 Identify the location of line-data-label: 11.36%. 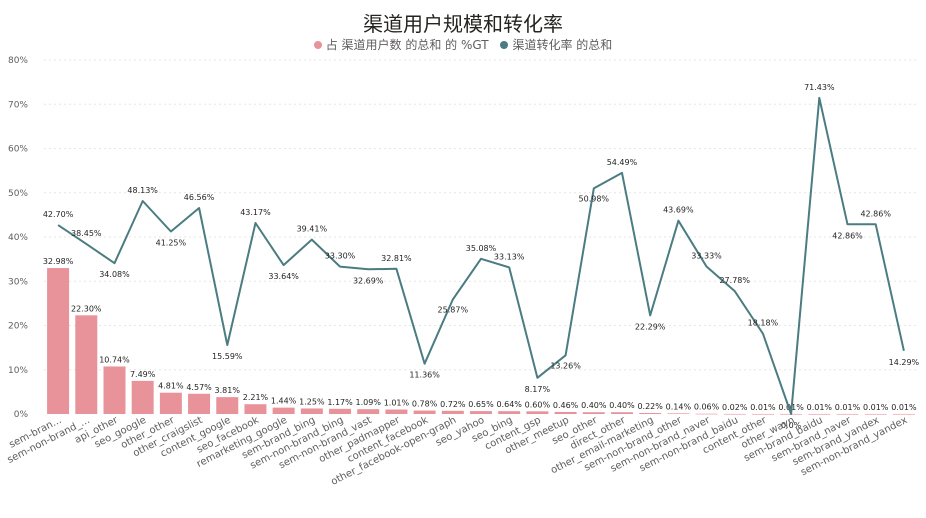
(424, 375).